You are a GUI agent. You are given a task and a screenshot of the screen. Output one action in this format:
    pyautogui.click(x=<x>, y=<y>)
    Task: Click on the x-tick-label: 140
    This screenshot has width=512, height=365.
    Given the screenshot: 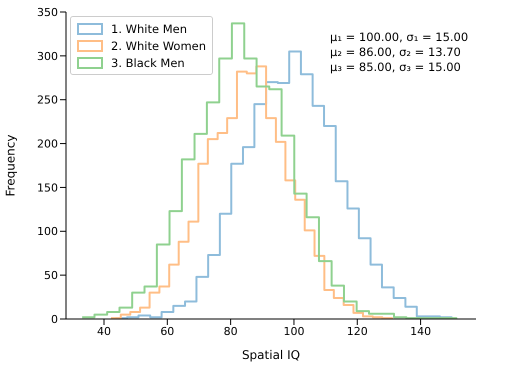 What is the action you would take?
    pyautogui.click(x=421, y=331)
    